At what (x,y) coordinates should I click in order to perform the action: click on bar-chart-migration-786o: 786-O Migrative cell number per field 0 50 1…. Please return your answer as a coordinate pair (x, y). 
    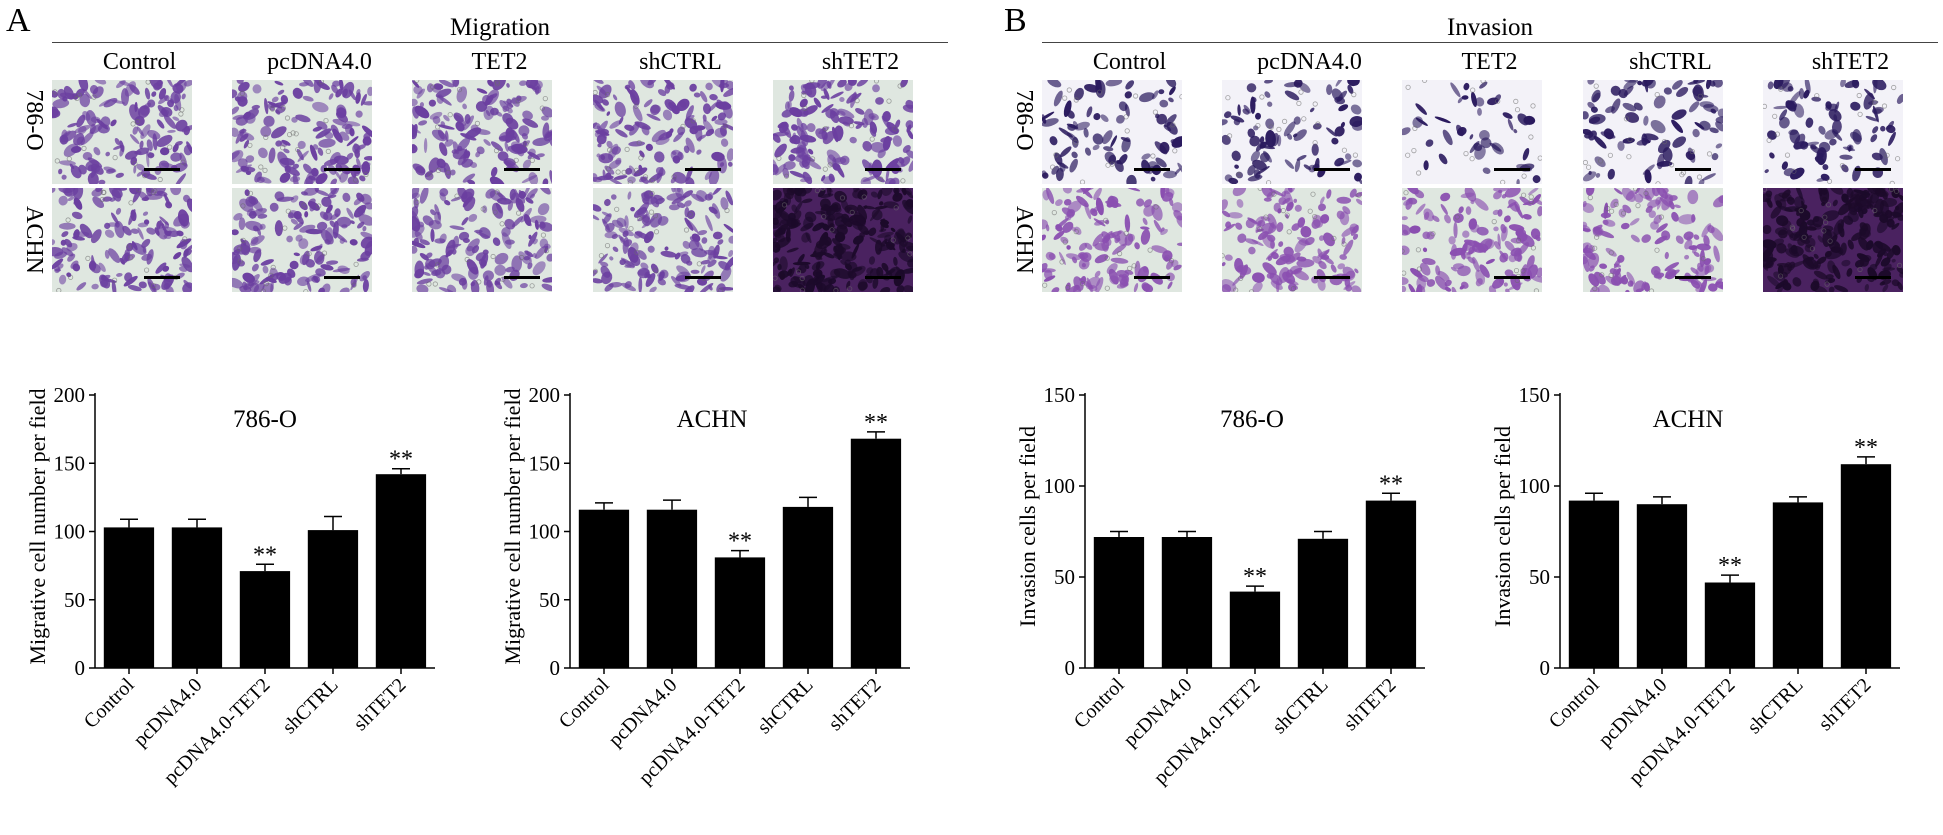
    Looking at the image, I should click on (230, 586).